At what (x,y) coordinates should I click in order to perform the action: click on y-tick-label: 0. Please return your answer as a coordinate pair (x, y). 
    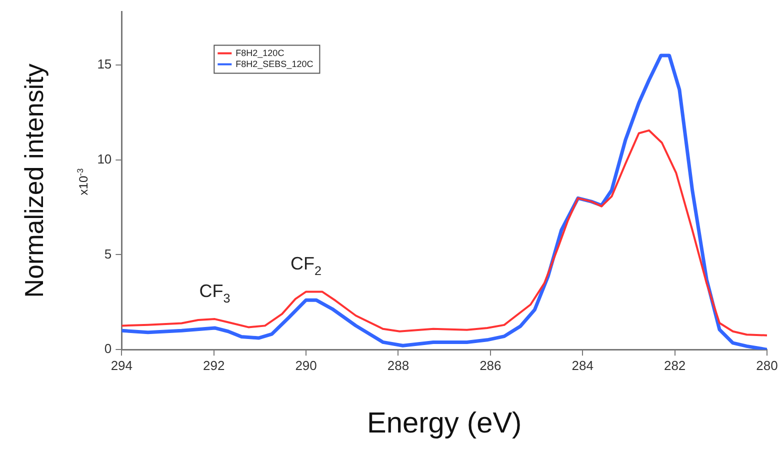
    Looking at the image, I should click on (108, 348).